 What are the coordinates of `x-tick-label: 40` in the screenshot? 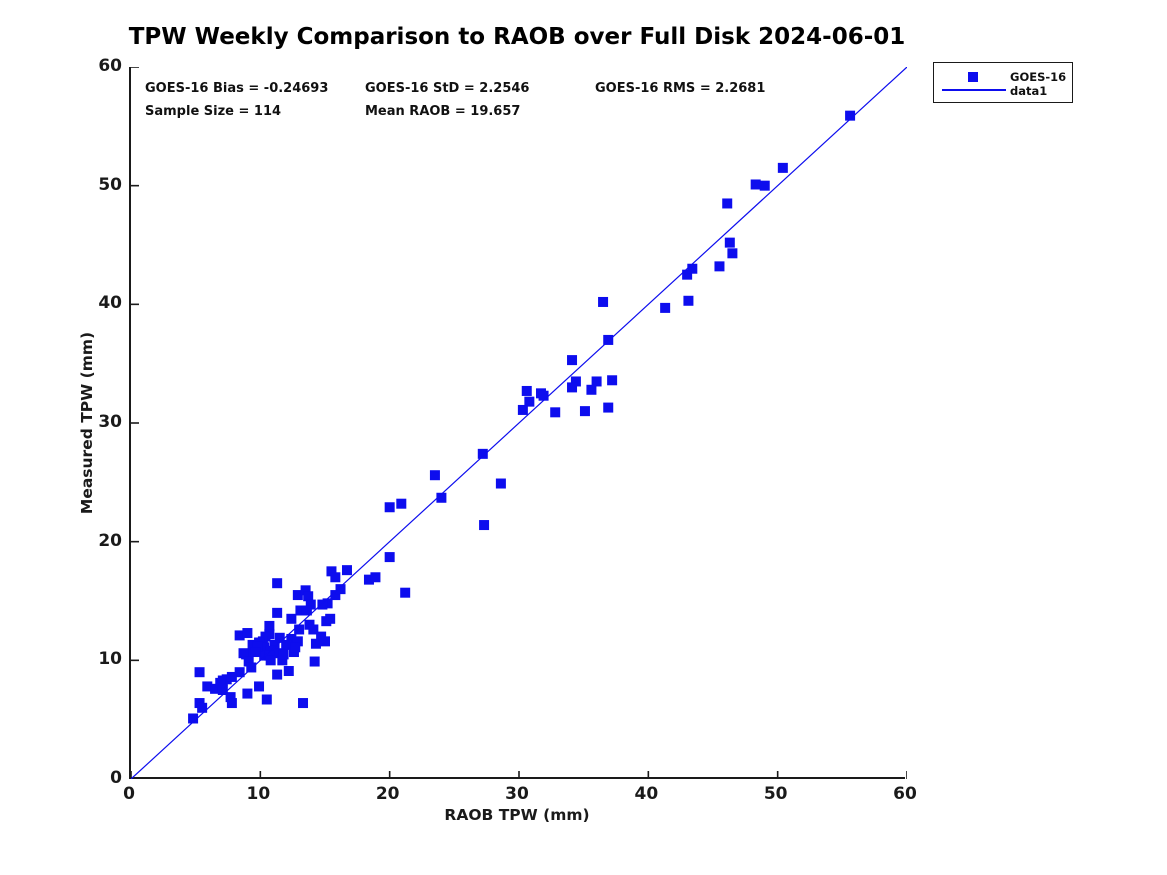 It's located at (646, 794).